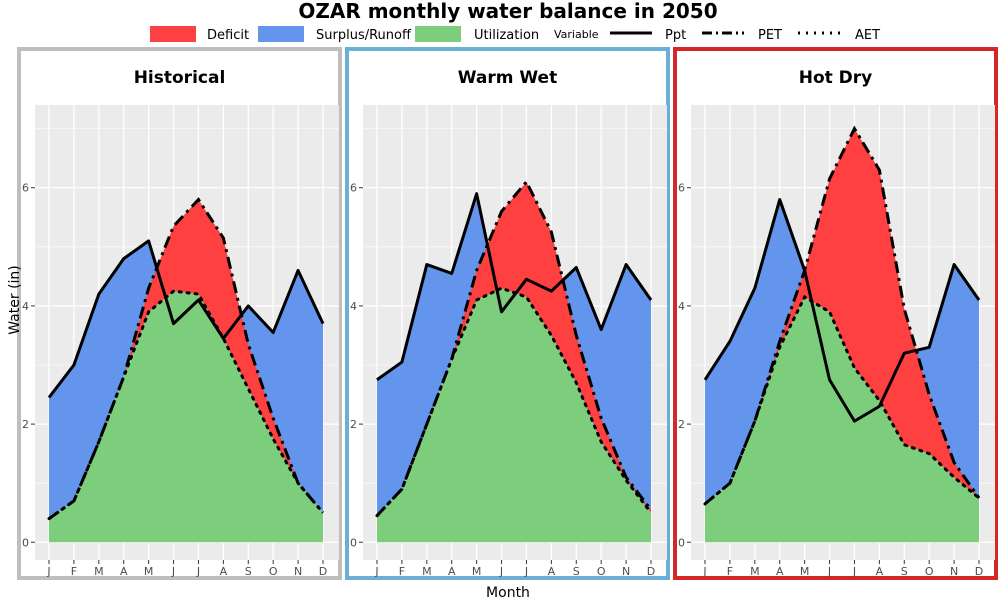  What do you see at coordinates (281, 34) in the screenshot?
I see `legend-swatch-surplus` at bounding box center [281, 34].